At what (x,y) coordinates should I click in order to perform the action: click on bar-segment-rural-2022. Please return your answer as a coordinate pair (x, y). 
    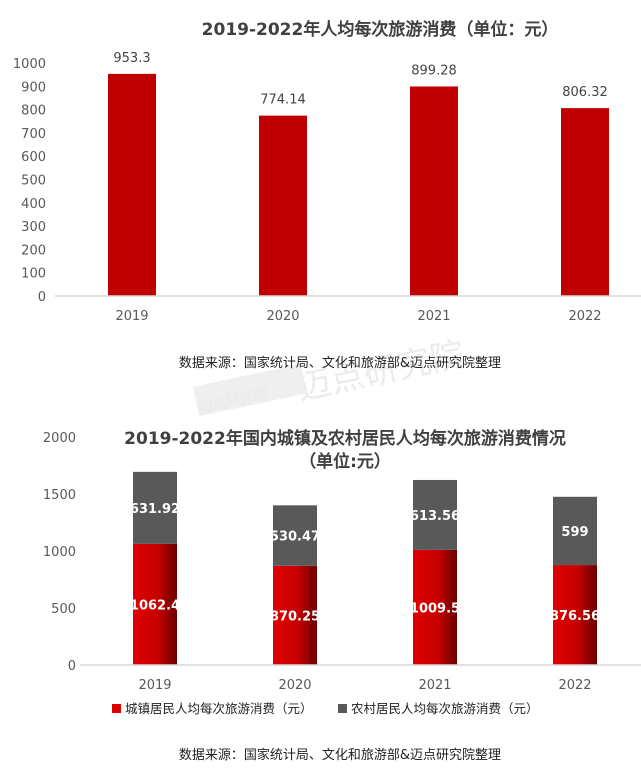
    Looking at the image, I should click on (575, 531).